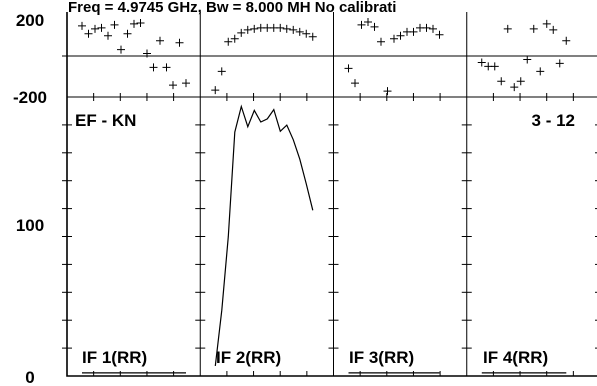 The height and width of the screenshot is (386, 597). What do you see at coordinates (248, 357) in the screenshot?
I see `panel-label-if2: IF 2(RR)` at bounding box center [248, 357].